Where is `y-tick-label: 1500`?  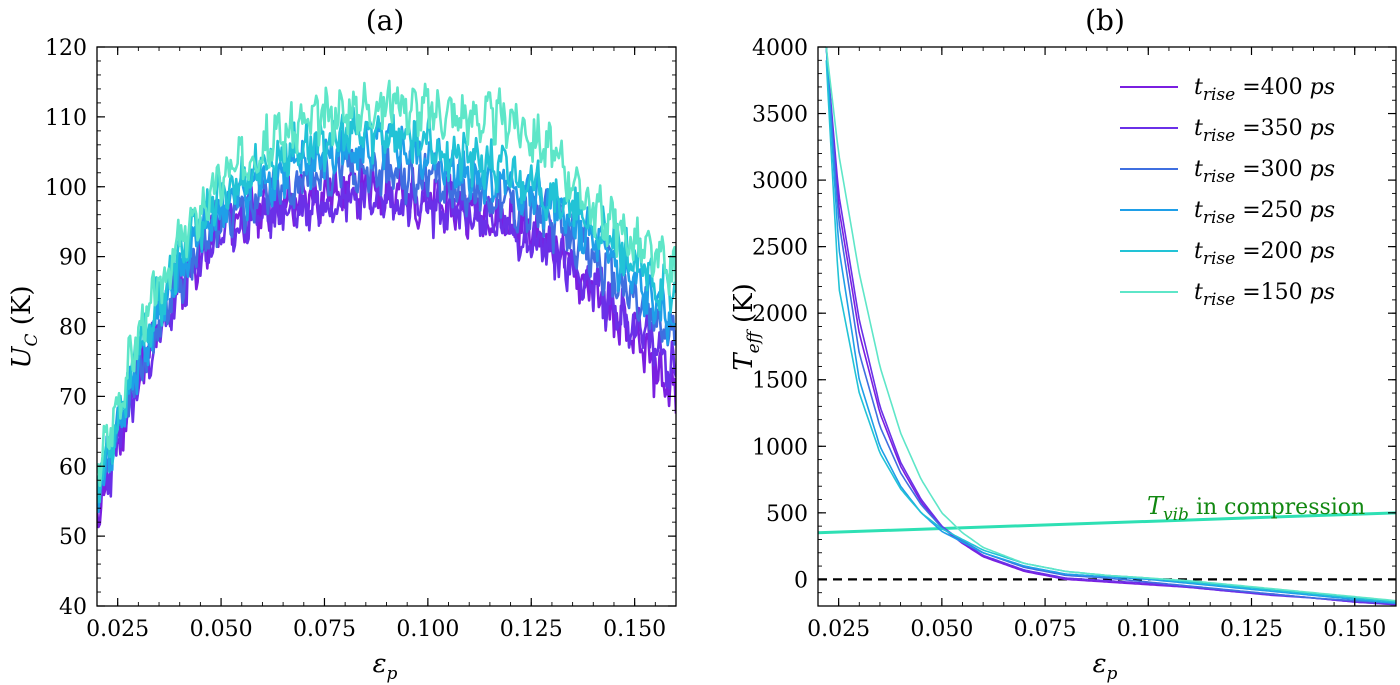 y-tick-label: 1500 is located at coordinates (780, 381).